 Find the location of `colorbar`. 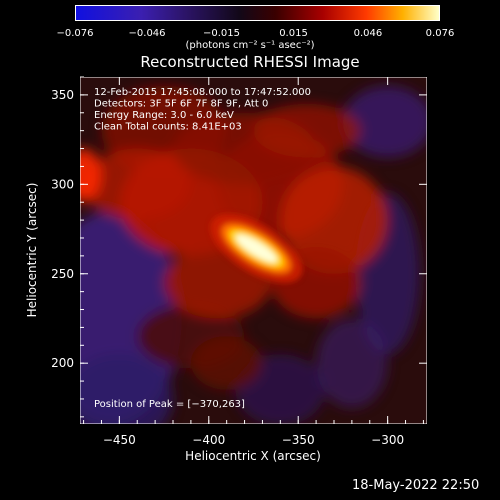

colorbar is located at coordinates (257, 13).